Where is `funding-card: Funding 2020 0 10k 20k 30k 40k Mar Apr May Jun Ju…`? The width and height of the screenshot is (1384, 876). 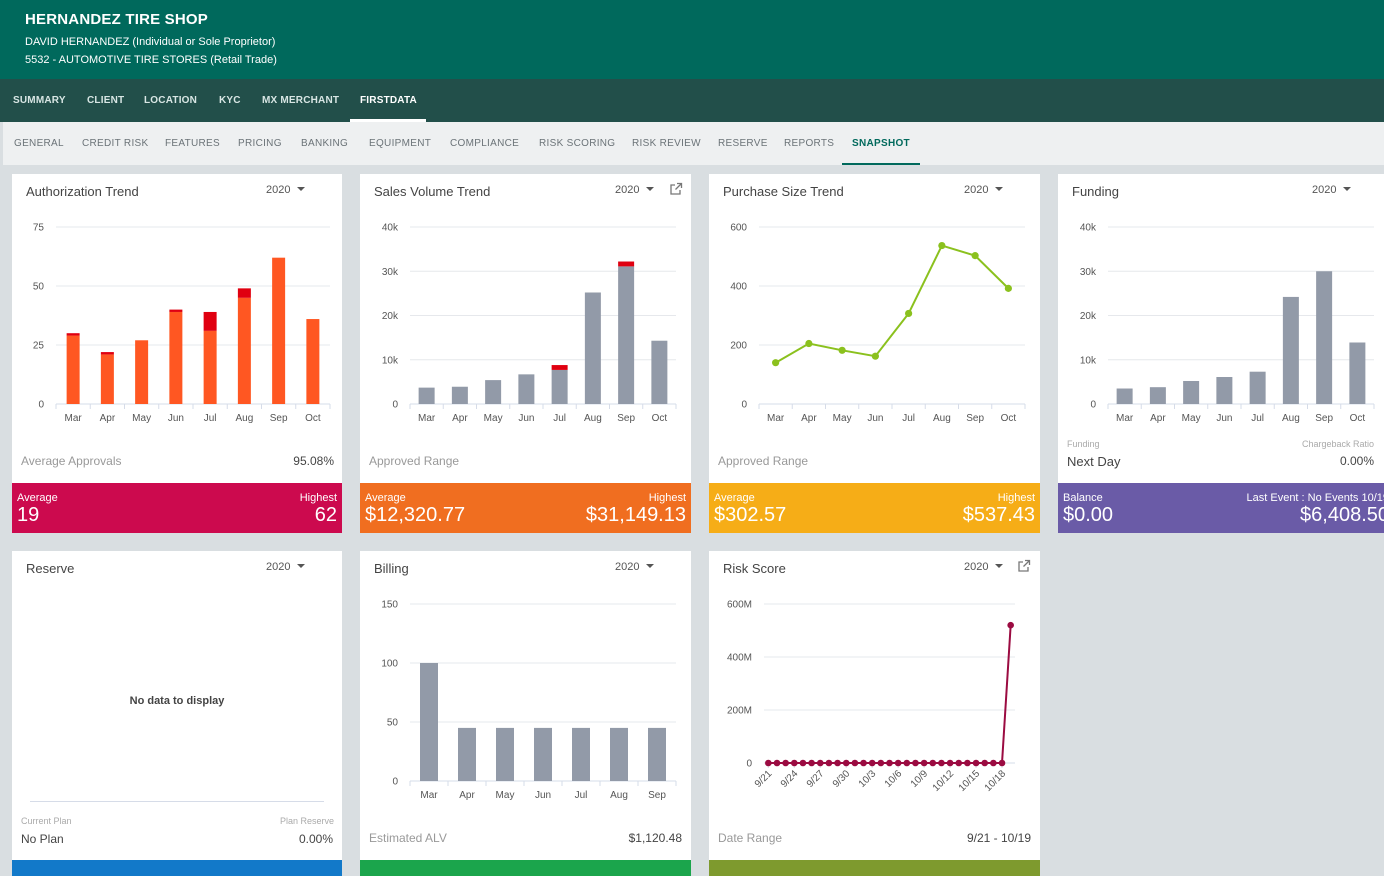 funding-card: Funding 2020 0 10k 20k 30k 40k Mar Apr May Jun Ju… is located at coordinates (1221, 353).